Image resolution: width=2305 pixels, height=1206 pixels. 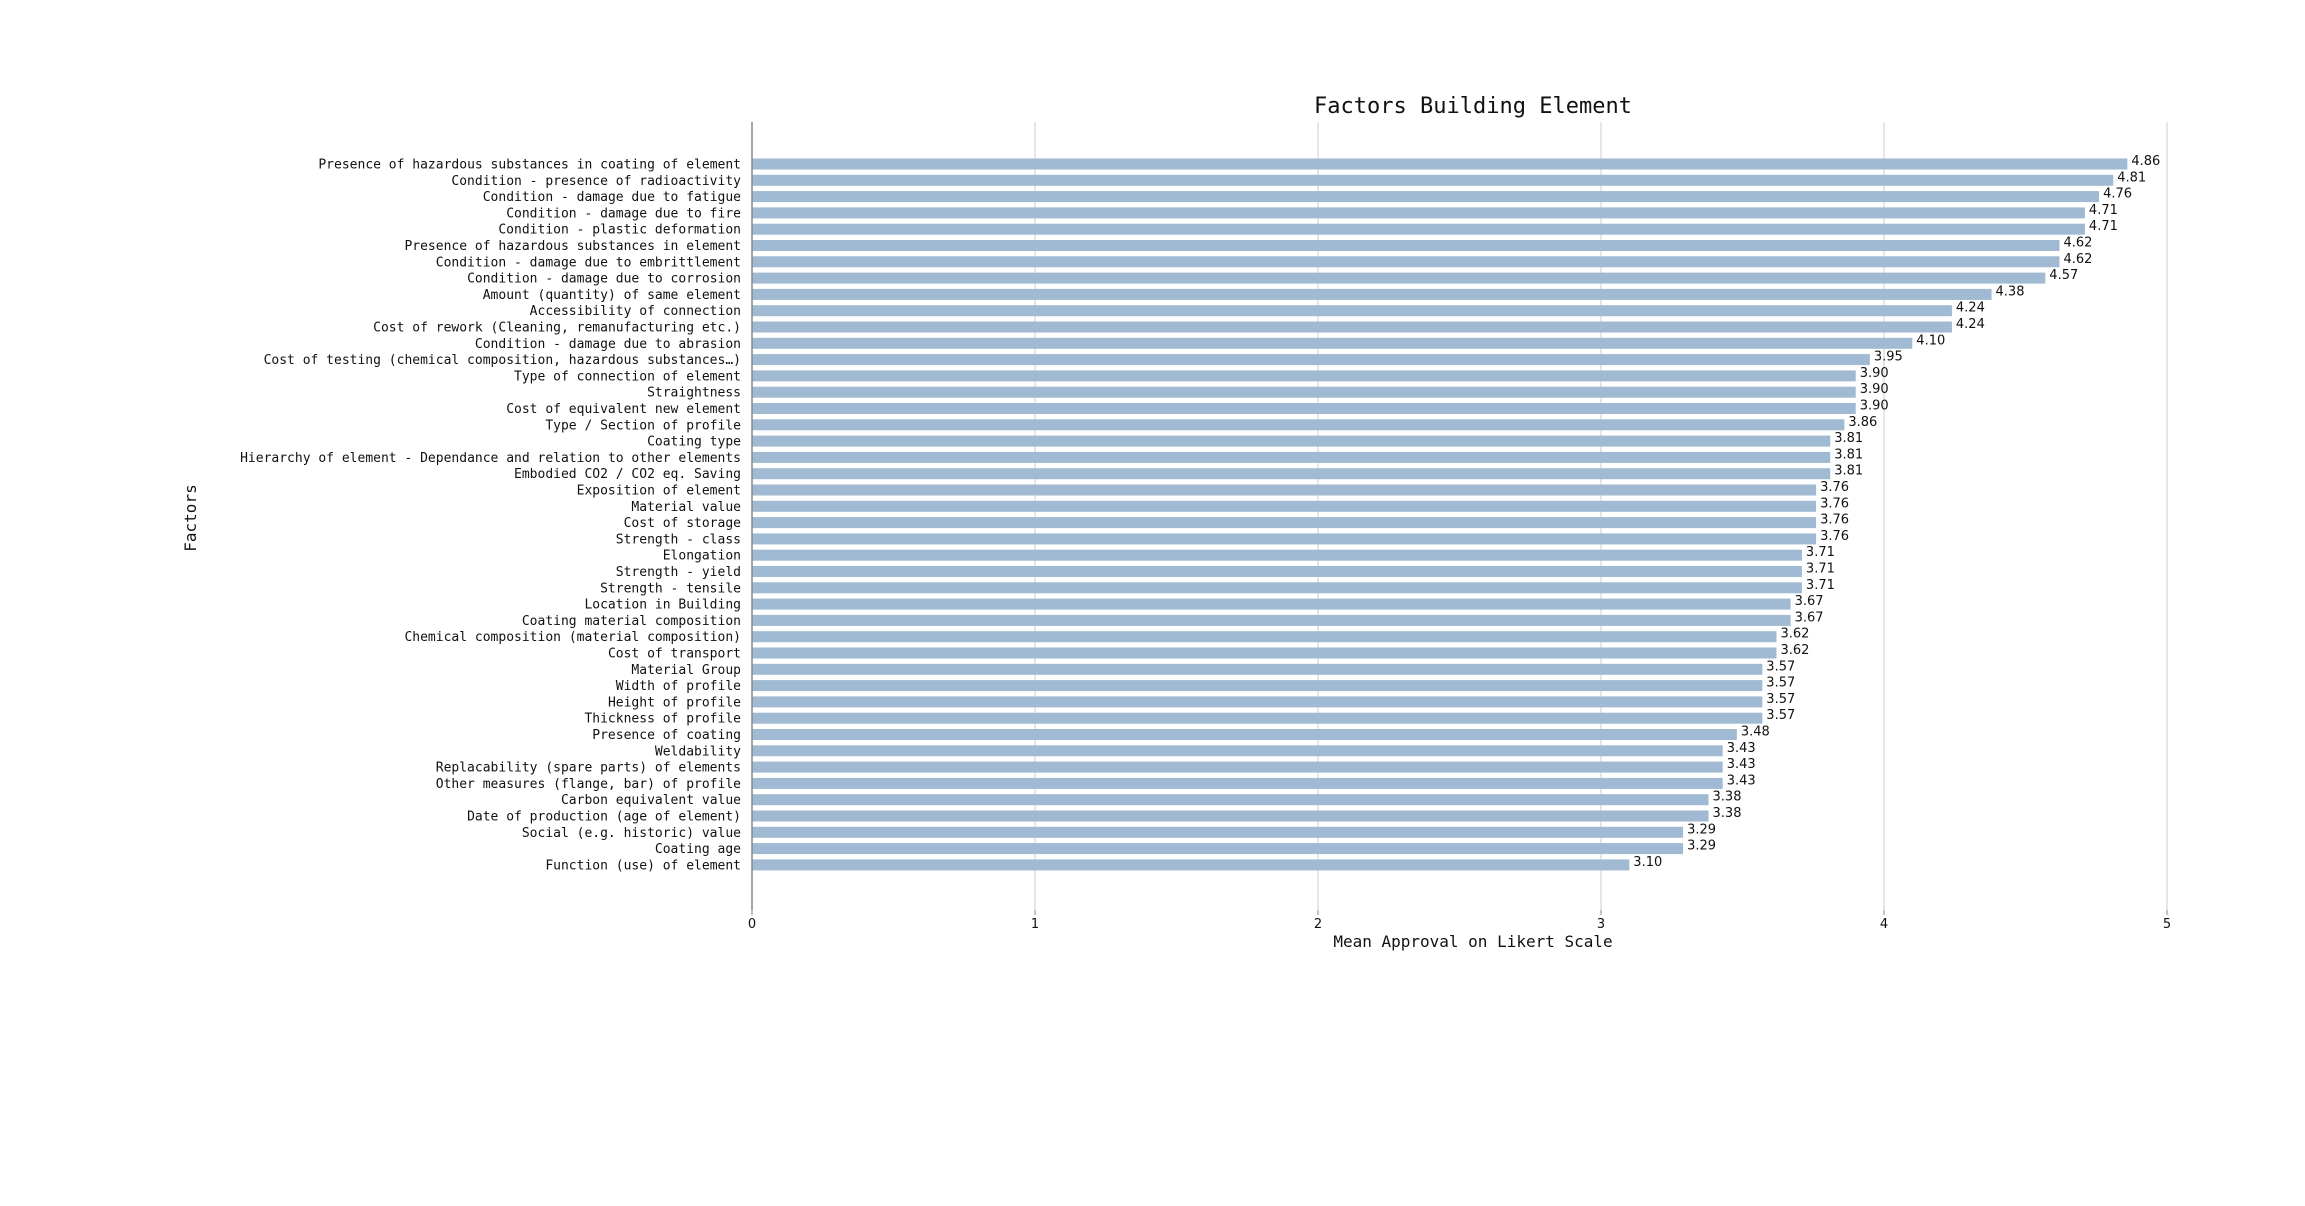 What do you see at coordinates (1701, 846) in the screenshot?
I see `data-label: 3.29` at bounding box center [1701, 846].